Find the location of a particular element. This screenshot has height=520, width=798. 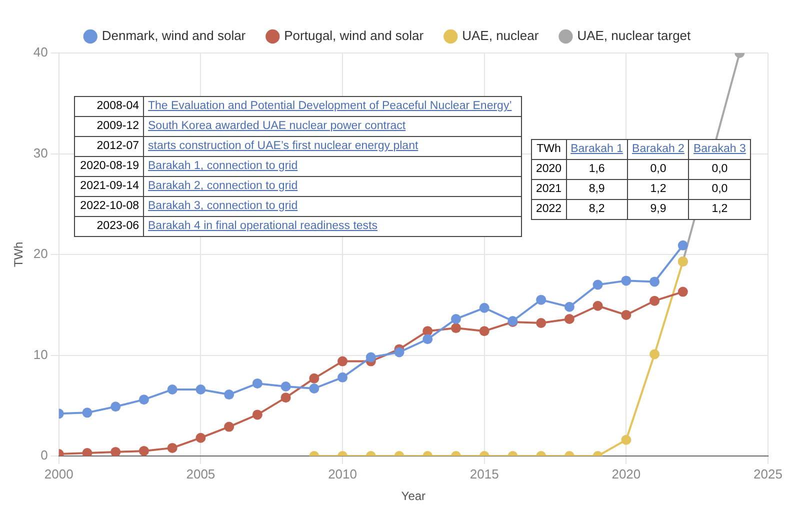

annotation: 2022 is located at coordinates (549, 210).